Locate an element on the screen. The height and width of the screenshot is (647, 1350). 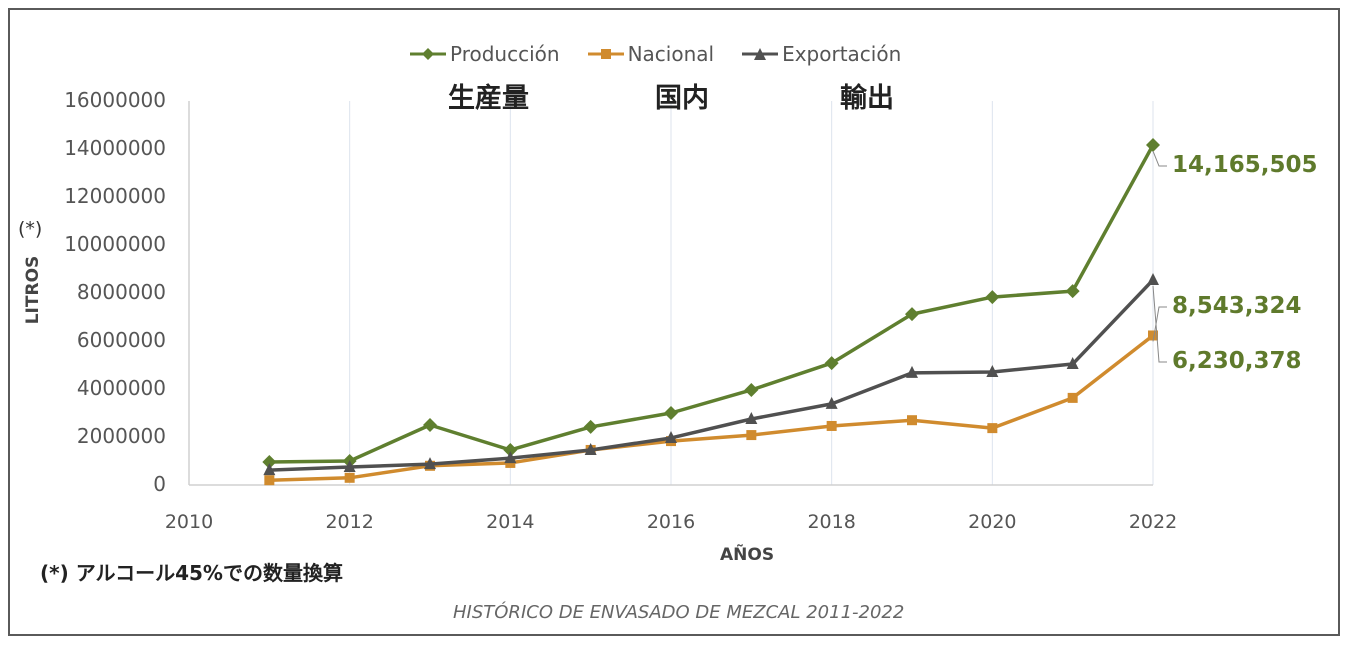
x-tick-label: 2022 is located at coordinates (1153, 522).